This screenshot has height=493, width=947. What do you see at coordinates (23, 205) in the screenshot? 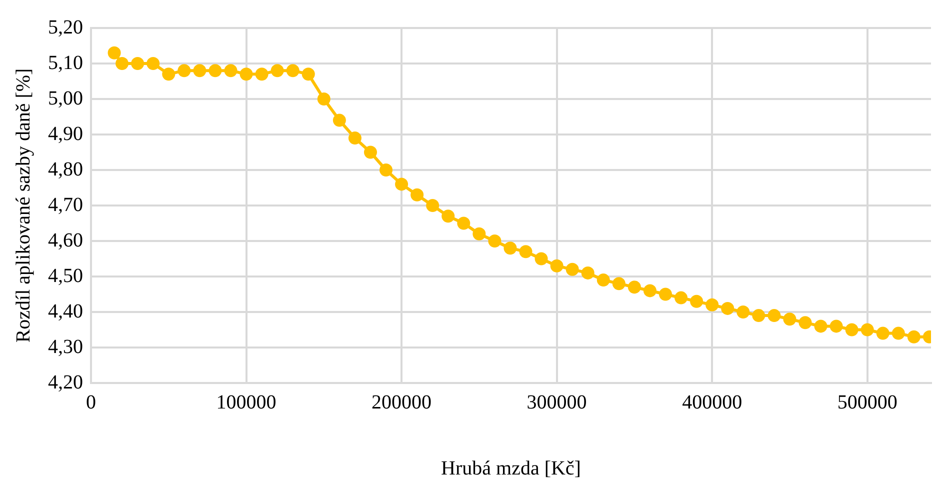
I see `y-axis-title: Rozdíl aplikované sazby daně [%]` at bounding box center [23, 205].